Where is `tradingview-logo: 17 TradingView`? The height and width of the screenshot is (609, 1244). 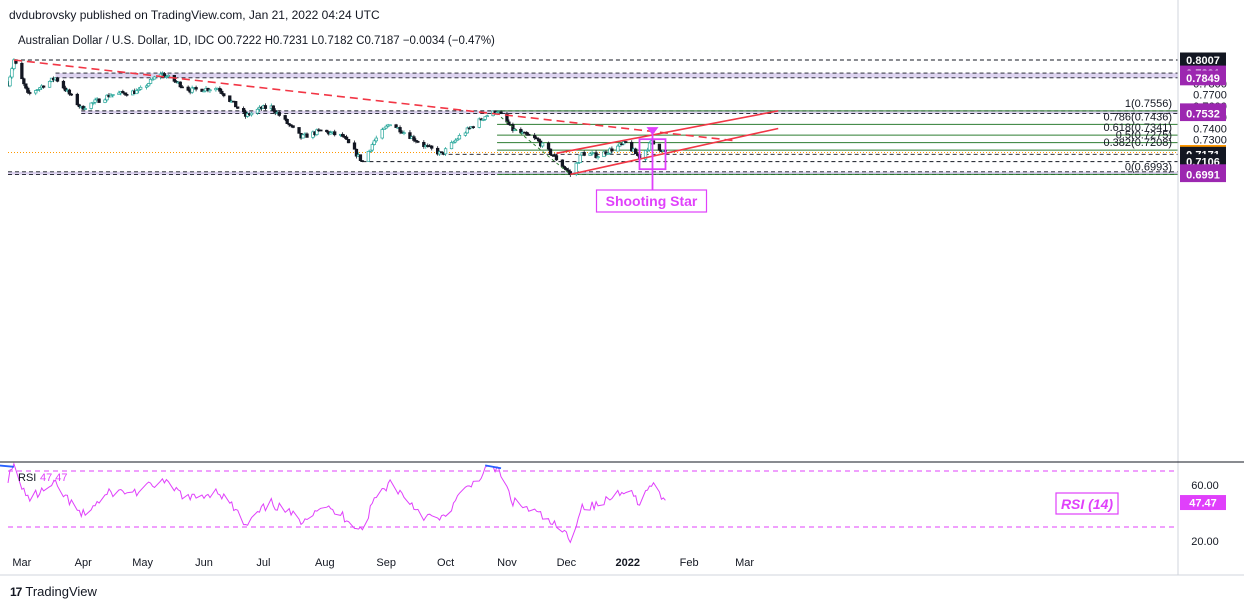
tradingview-logo: 17 TradingView is located at coordinates (53, 591).